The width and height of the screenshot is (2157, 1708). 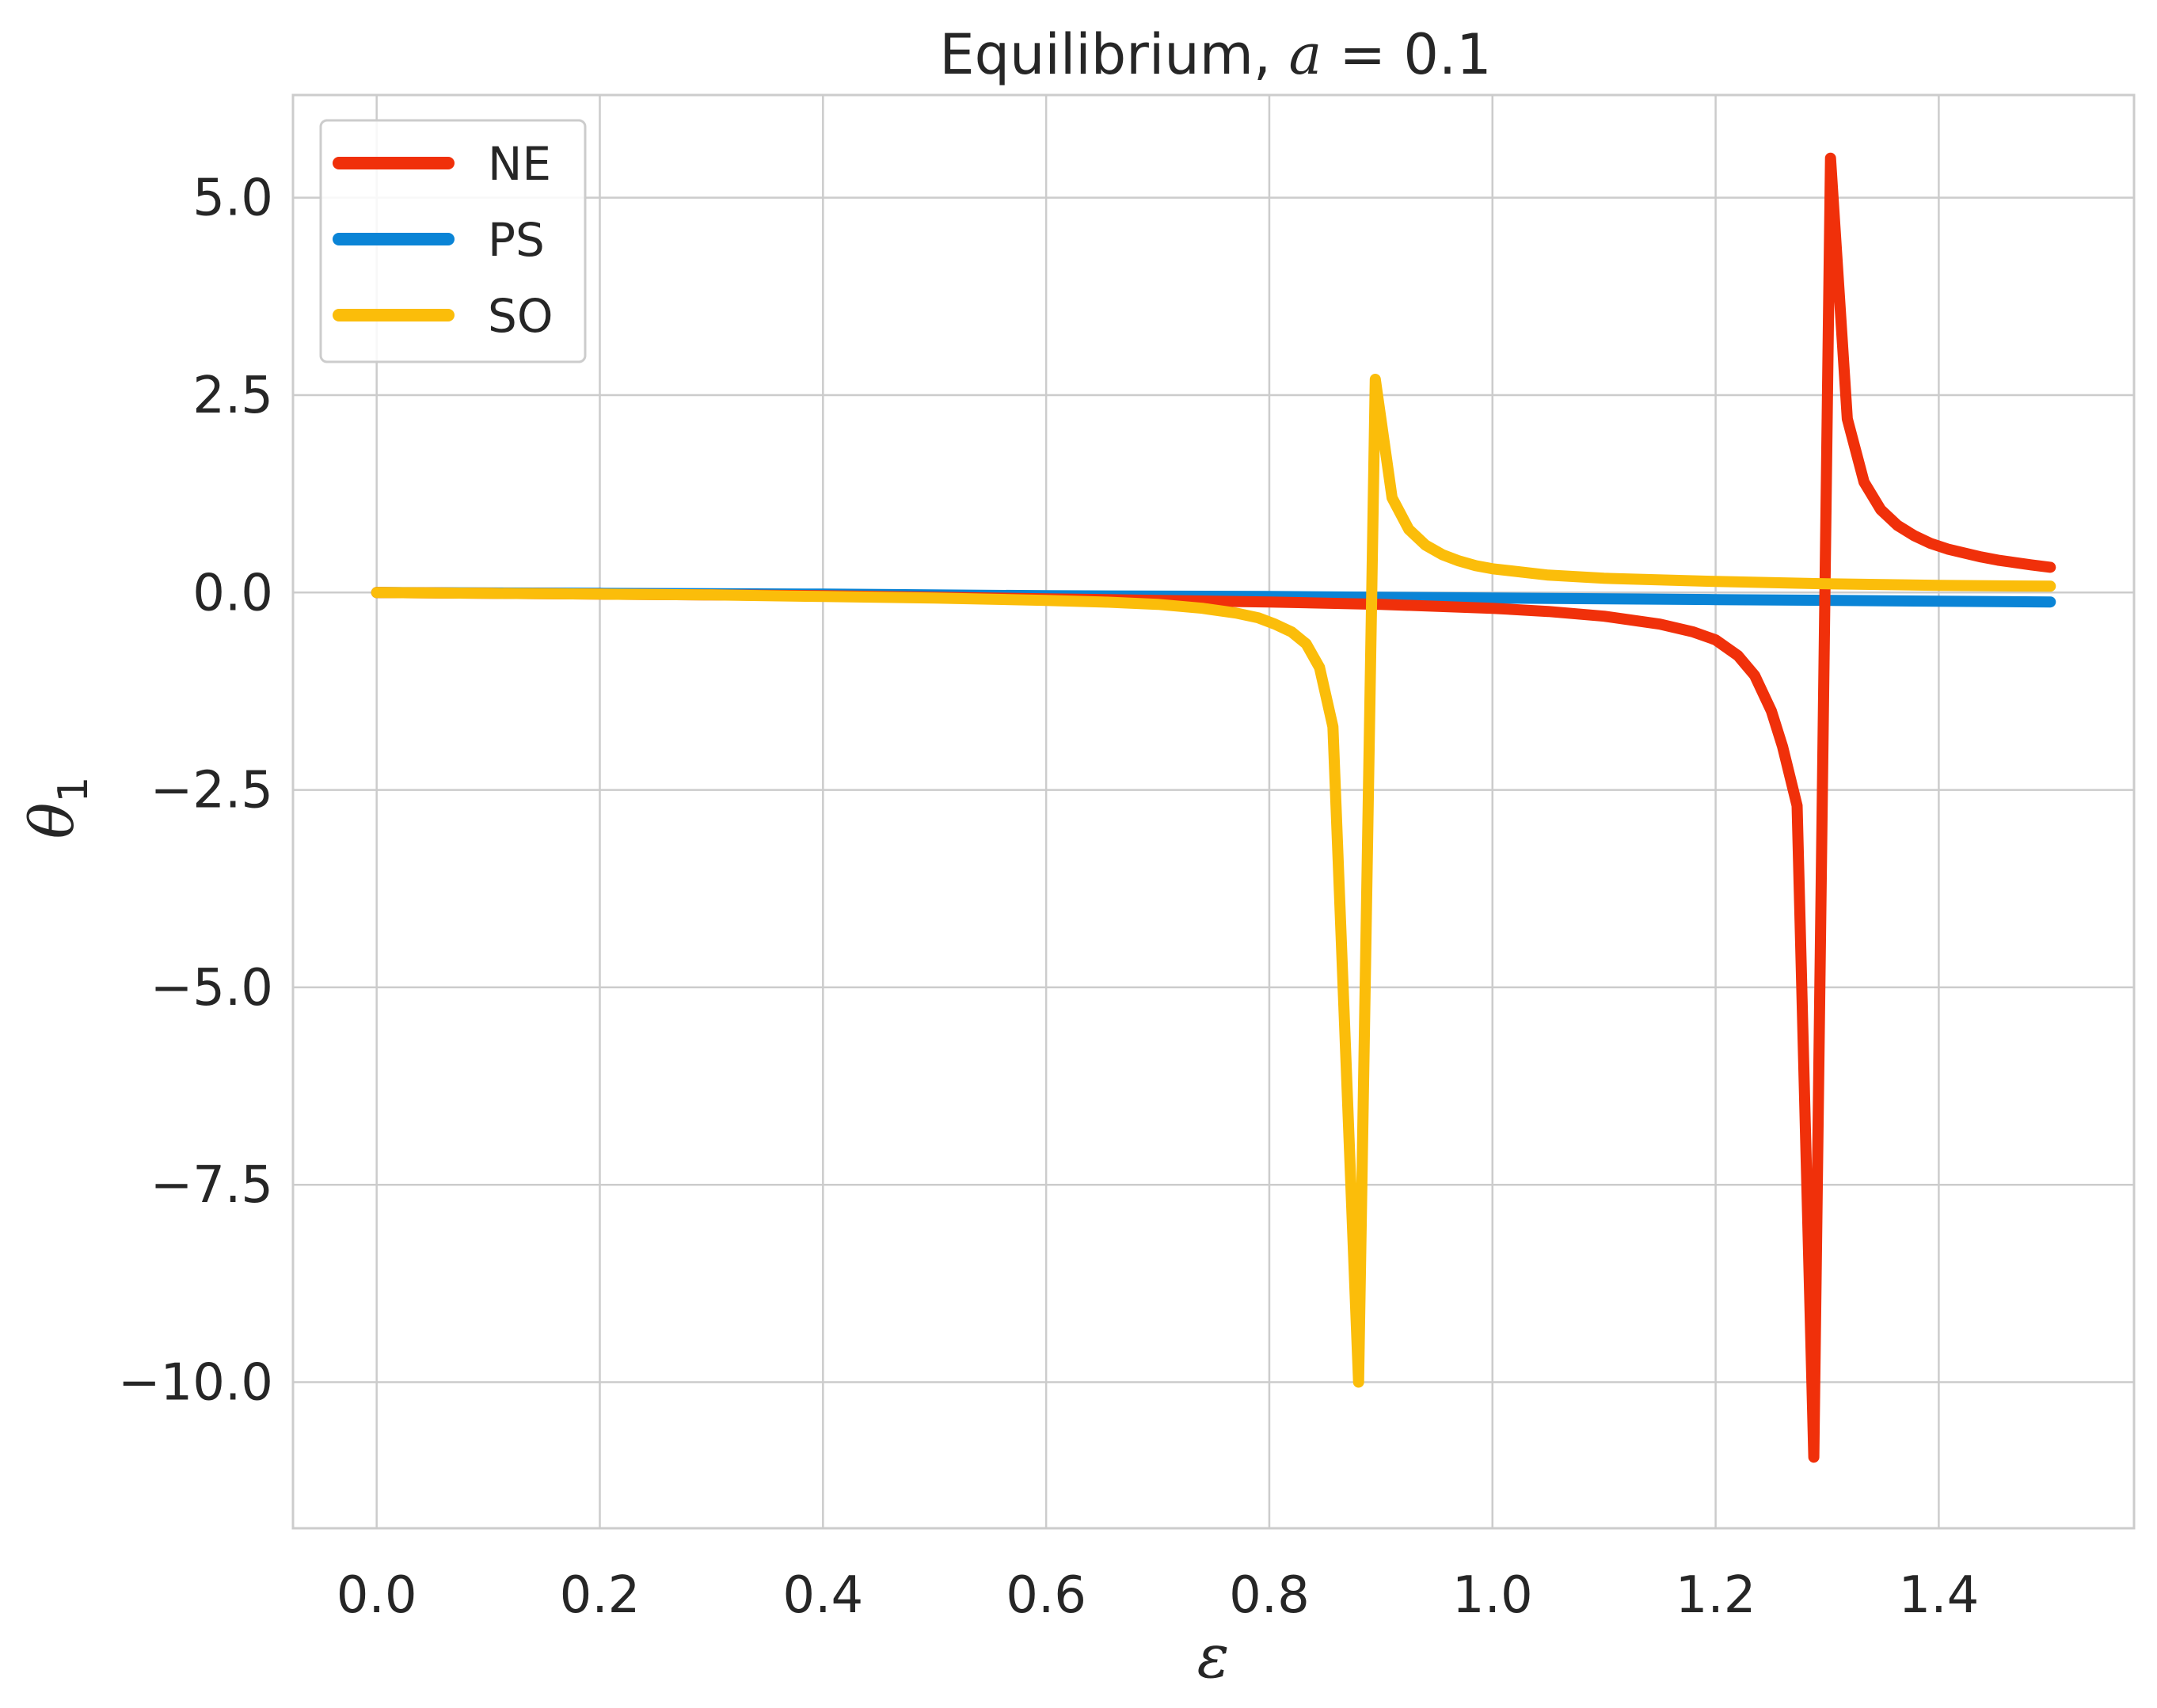 I want to click on x-tick-label: 1.0, so click(x=1492, y=1595).